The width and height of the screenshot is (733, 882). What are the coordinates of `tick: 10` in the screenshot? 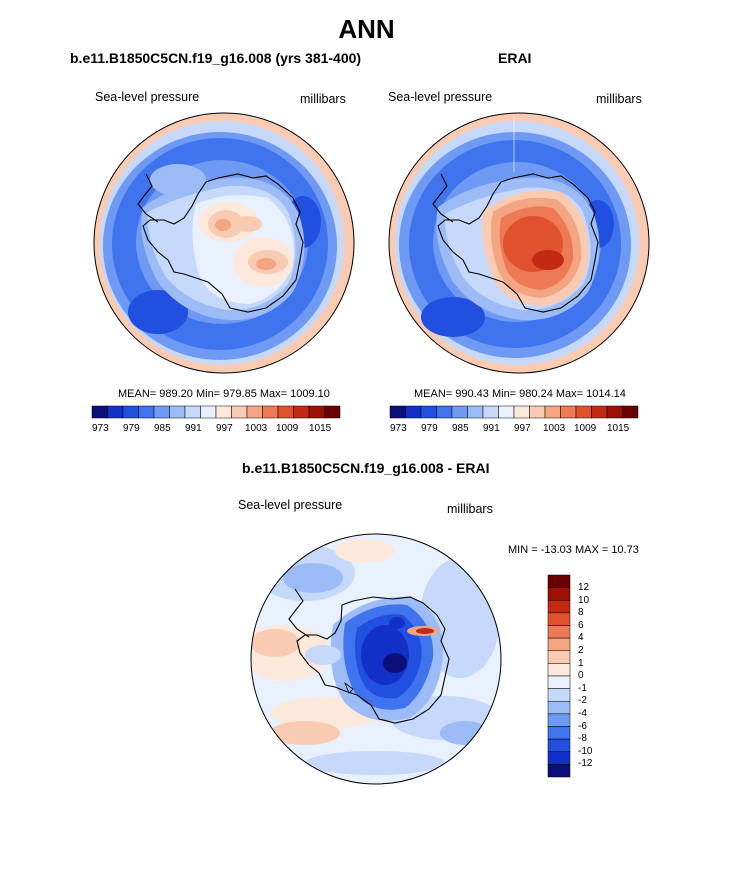 It's located at (584, 600).